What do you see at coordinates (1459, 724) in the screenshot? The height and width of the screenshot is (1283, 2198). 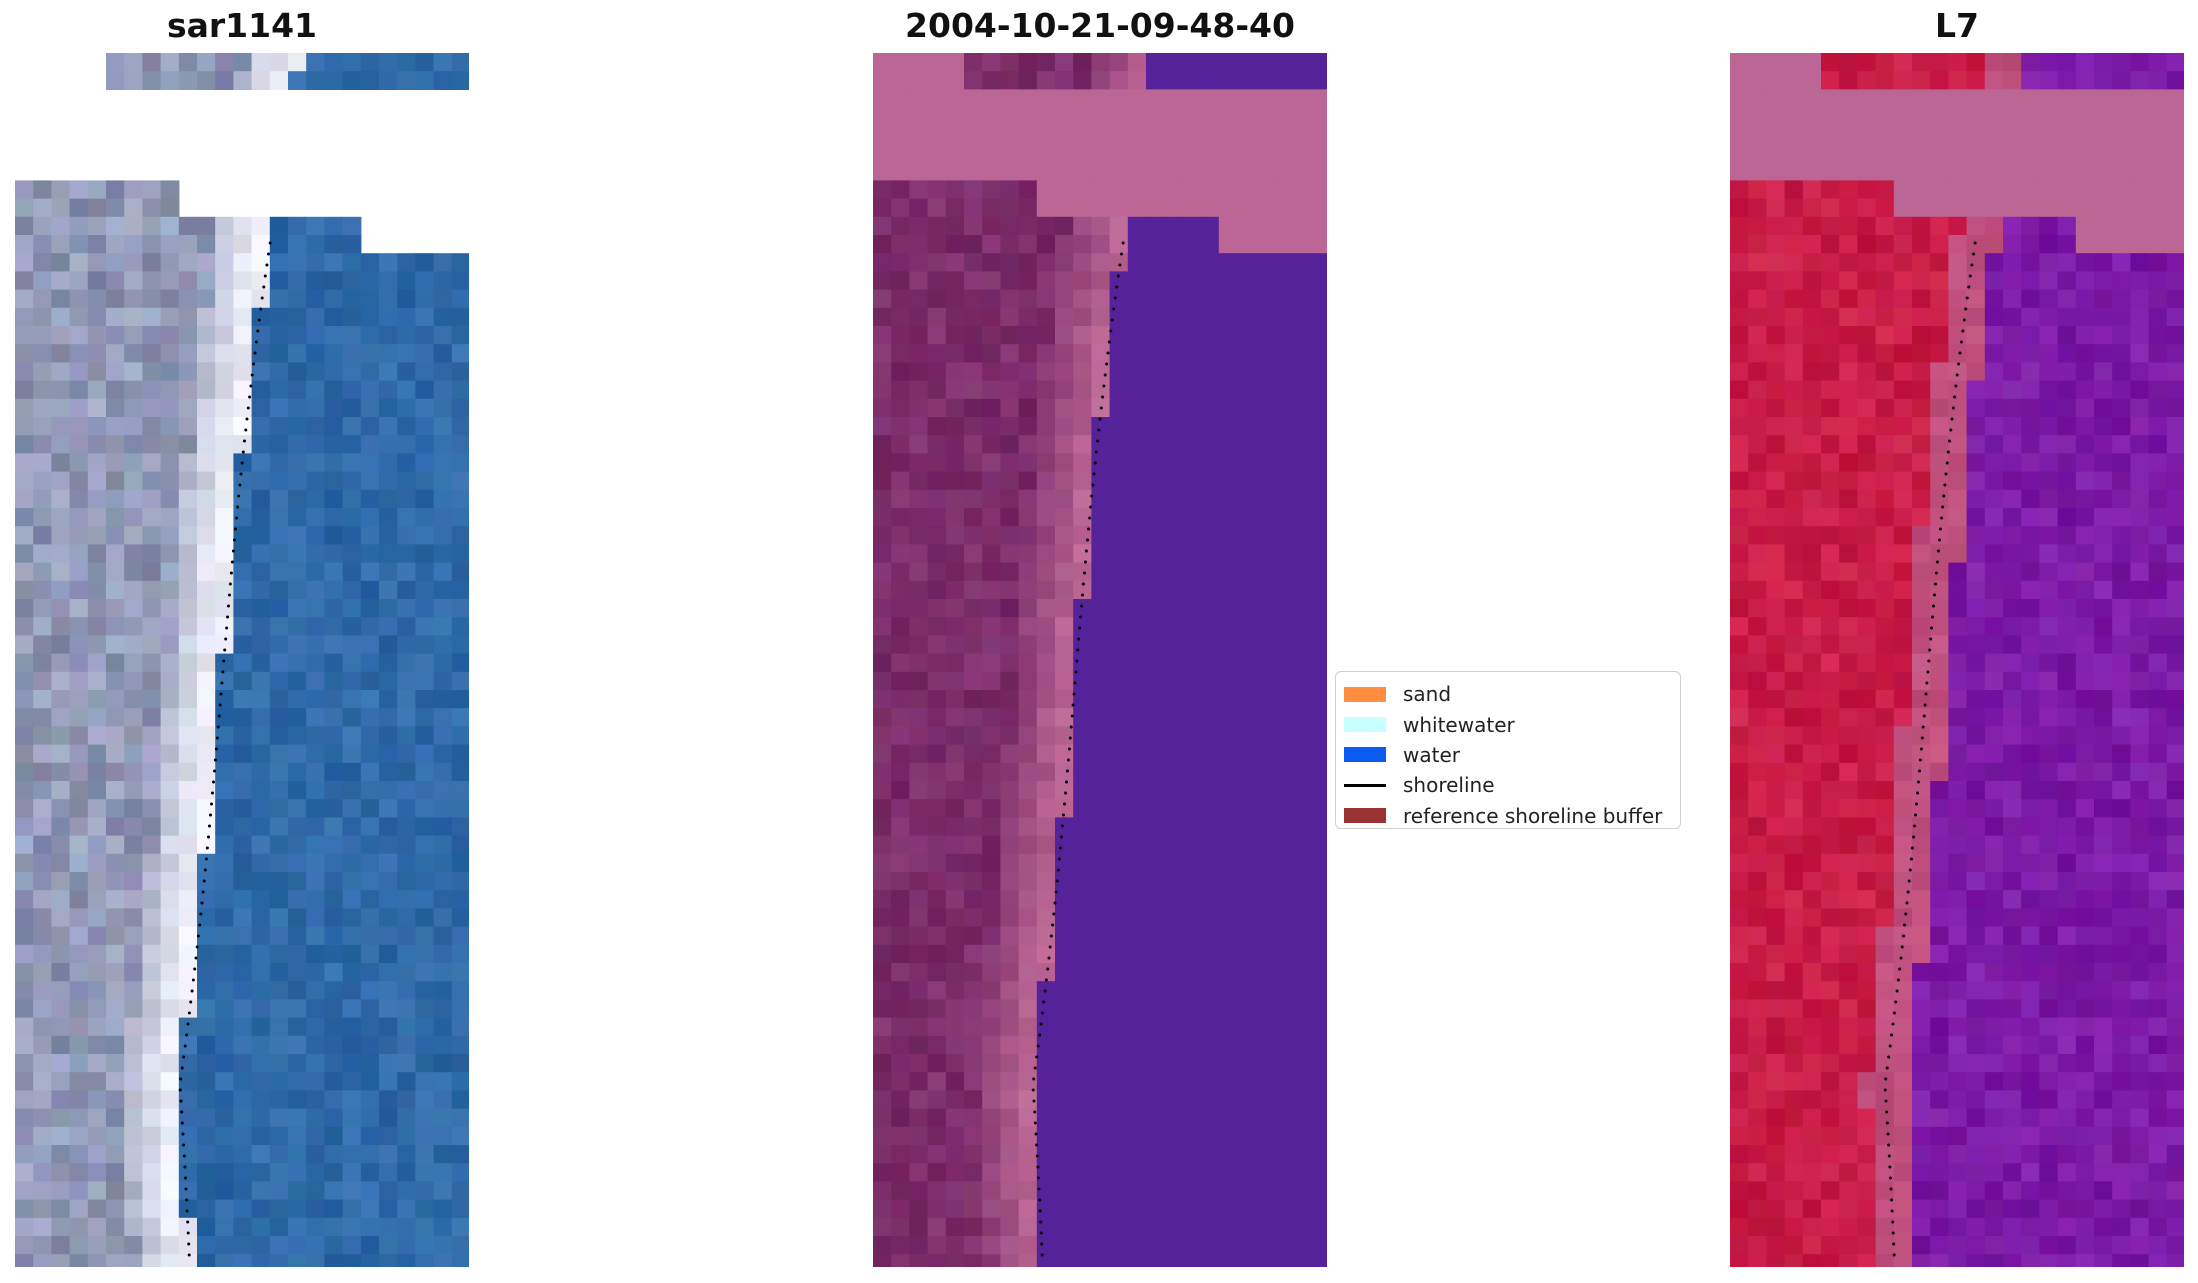 I see `legend-label-whitewater: whitewater` at bounding box center [1459, 724].